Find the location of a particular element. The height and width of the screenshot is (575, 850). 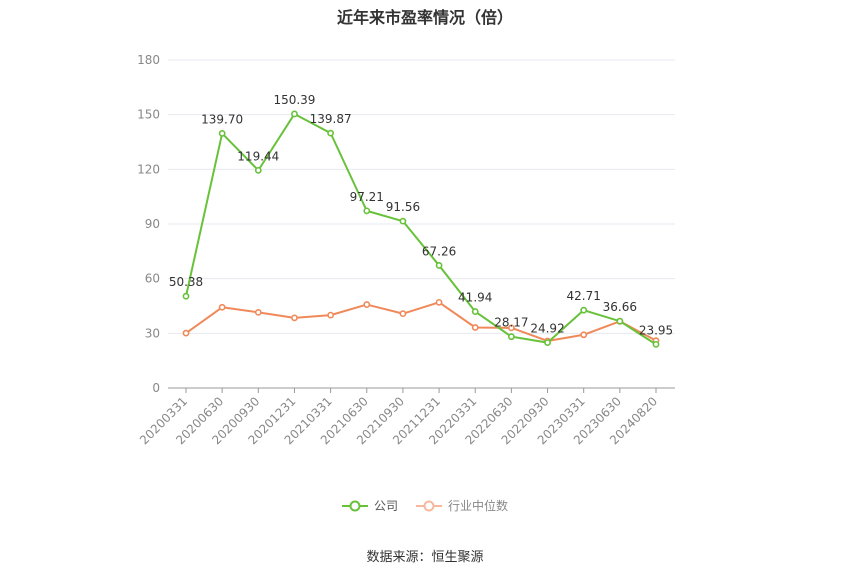

company-data-label: 36.66 is located at coordinates (620, 307).